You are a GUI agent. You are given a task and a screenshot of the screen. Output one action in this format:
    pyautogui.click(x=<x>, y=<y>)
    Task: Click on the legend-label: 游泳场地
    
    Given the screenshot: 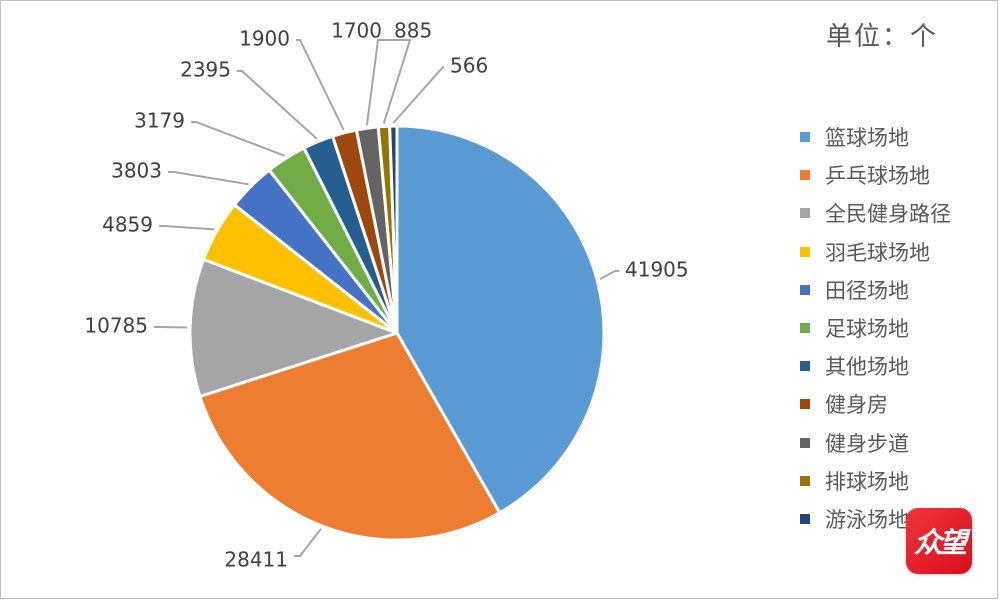 What is the action you would take?
    pyautogui.click(x=867, y=519)
    